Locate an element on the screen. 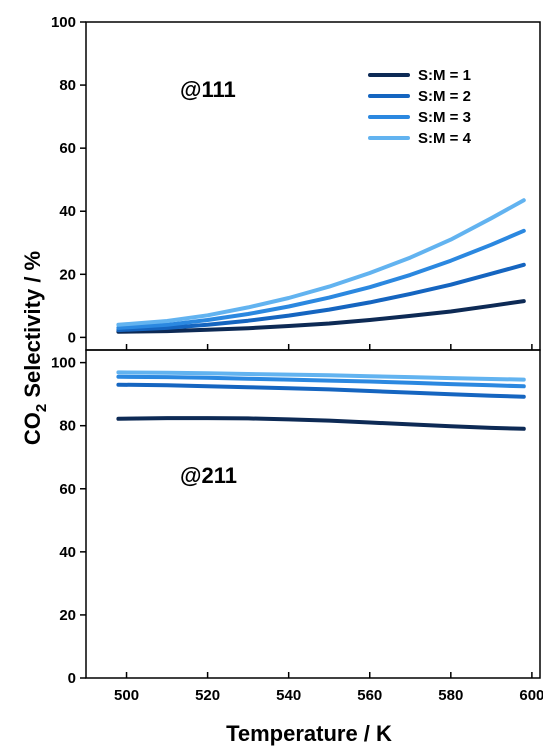 The image size is (543, 748). legend-label: S:M = 1 is located at coordinates (444, 75).